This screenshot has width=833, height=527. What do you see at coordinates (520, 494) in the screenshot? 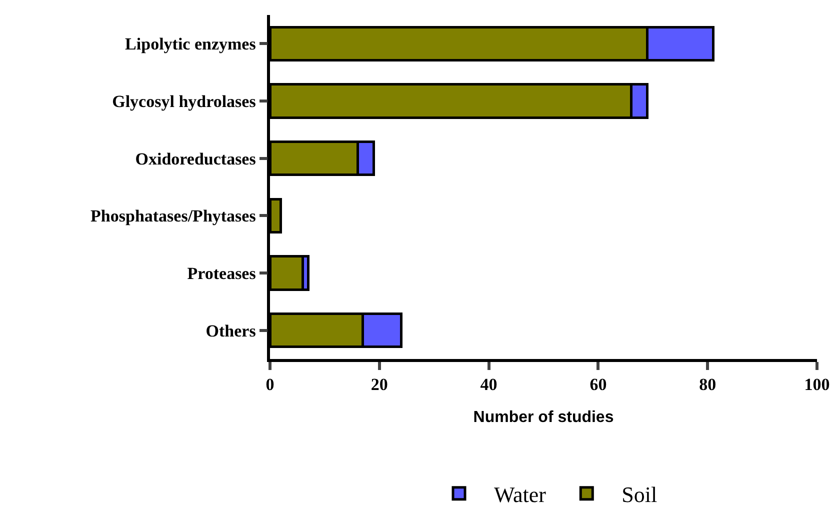
I see `legend-label: Water` at bounding box center [520, 494].